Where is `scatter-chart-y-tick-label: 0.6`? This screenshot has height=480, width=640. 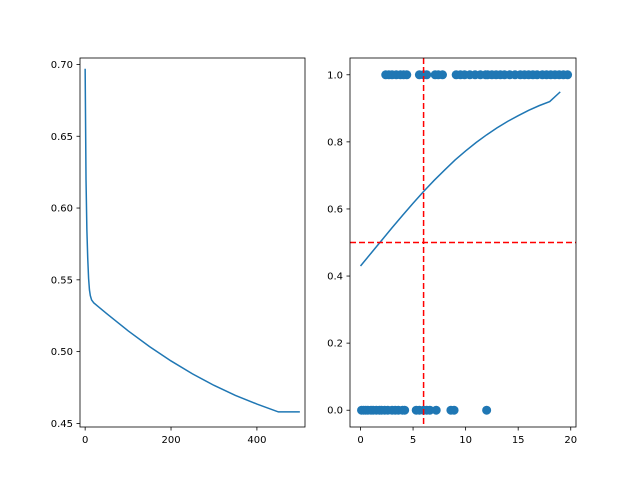
scatter-chart-y-tick-label: 0.6 is located at coordinates (335, 209).